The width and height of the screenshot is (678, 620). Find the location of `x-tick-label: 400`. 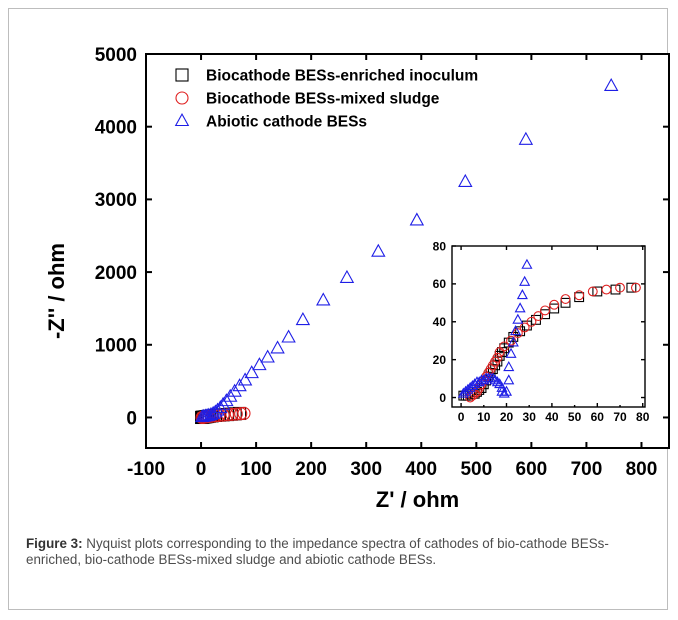

x-tick-label: 400 is located at coordinates (421, 469).